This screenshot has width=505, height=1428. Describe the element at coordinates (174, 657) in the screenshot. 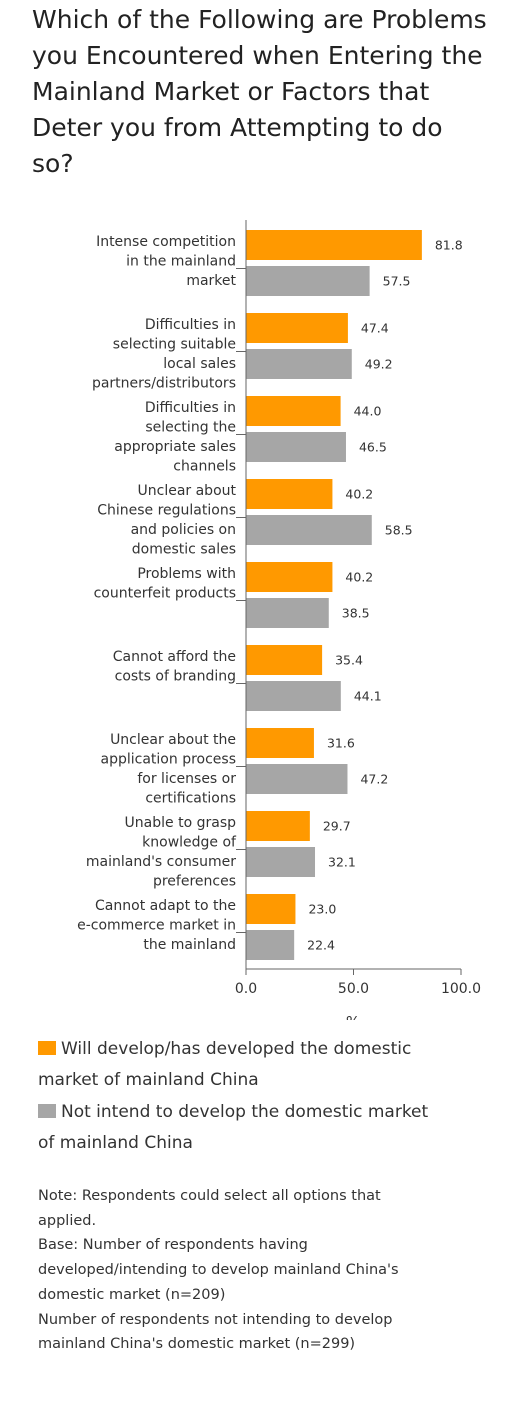

I see `category-label: Cannot afford the` at that location.